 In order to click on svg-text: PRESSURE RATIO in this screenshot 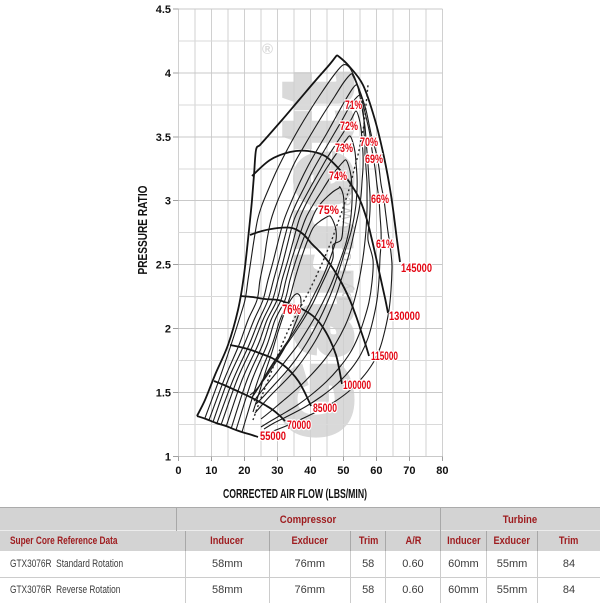, I will do `click(142, 230)`.